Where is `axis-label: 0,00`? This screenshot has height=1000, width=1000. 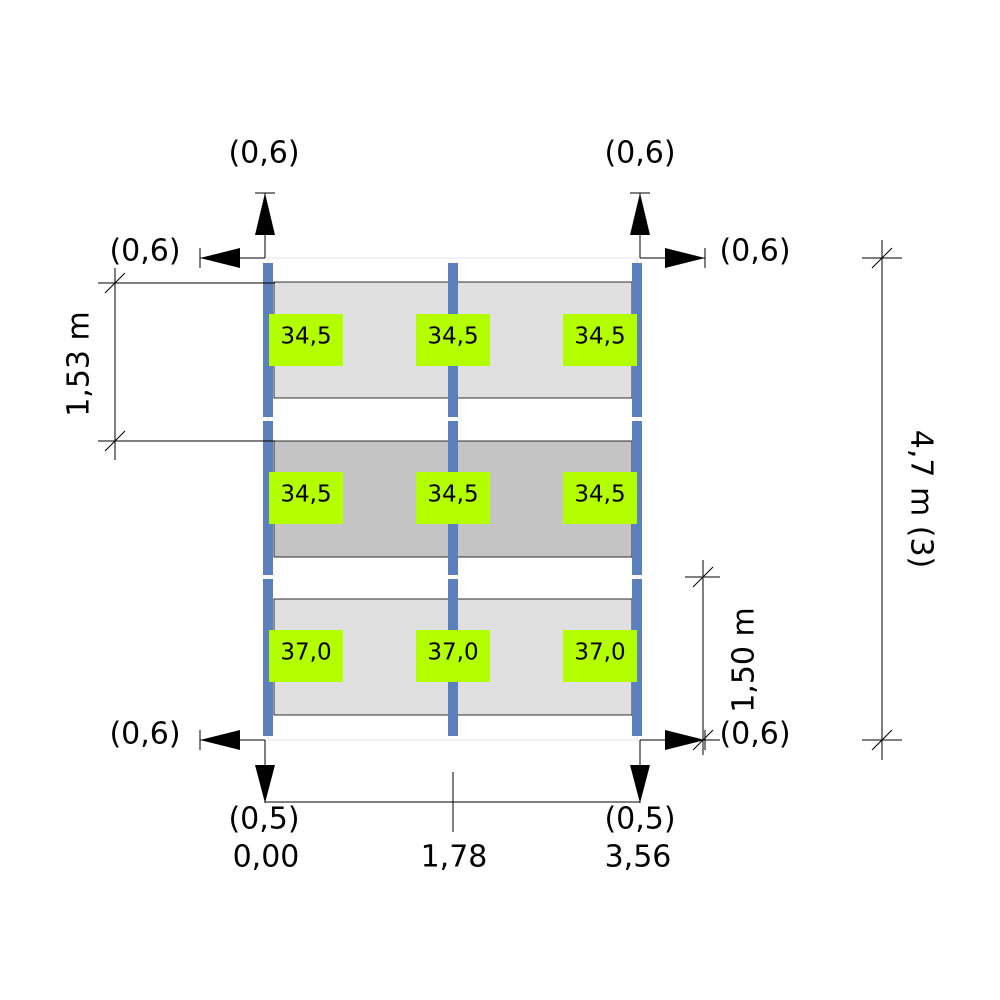
axis-label: 0,00 is located at coordinates (266, 857).